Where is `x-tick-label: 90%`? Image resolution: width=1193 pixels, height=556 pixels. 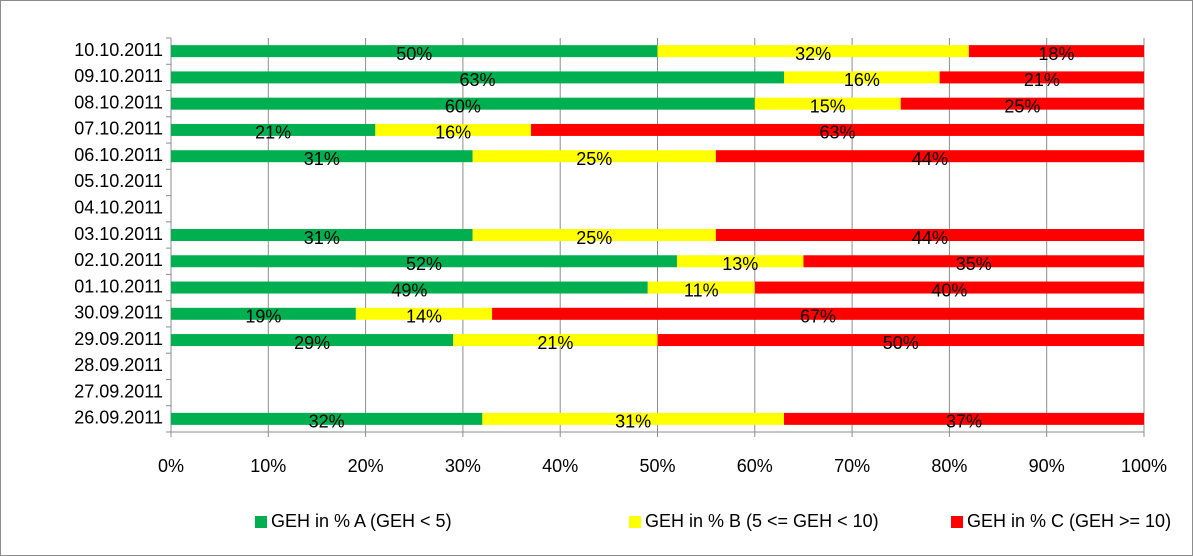
x-tick-label: 90% is located at coordinates (1047, 466).